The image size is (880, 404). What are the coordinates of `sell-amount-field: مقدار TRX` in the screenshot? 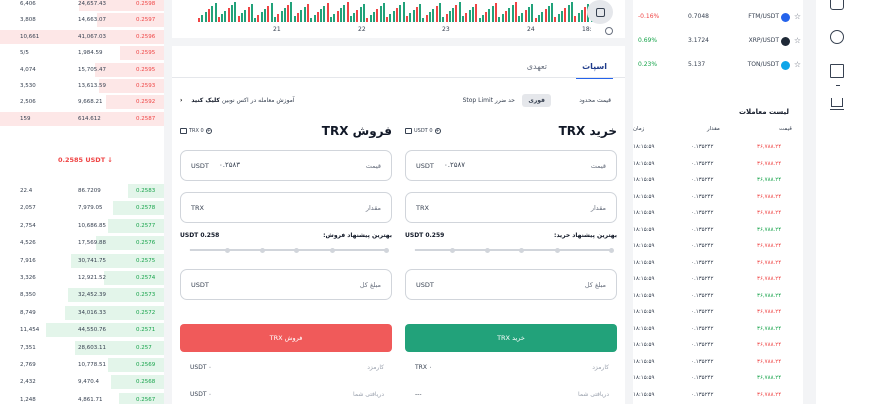 It's located at (286, 207).